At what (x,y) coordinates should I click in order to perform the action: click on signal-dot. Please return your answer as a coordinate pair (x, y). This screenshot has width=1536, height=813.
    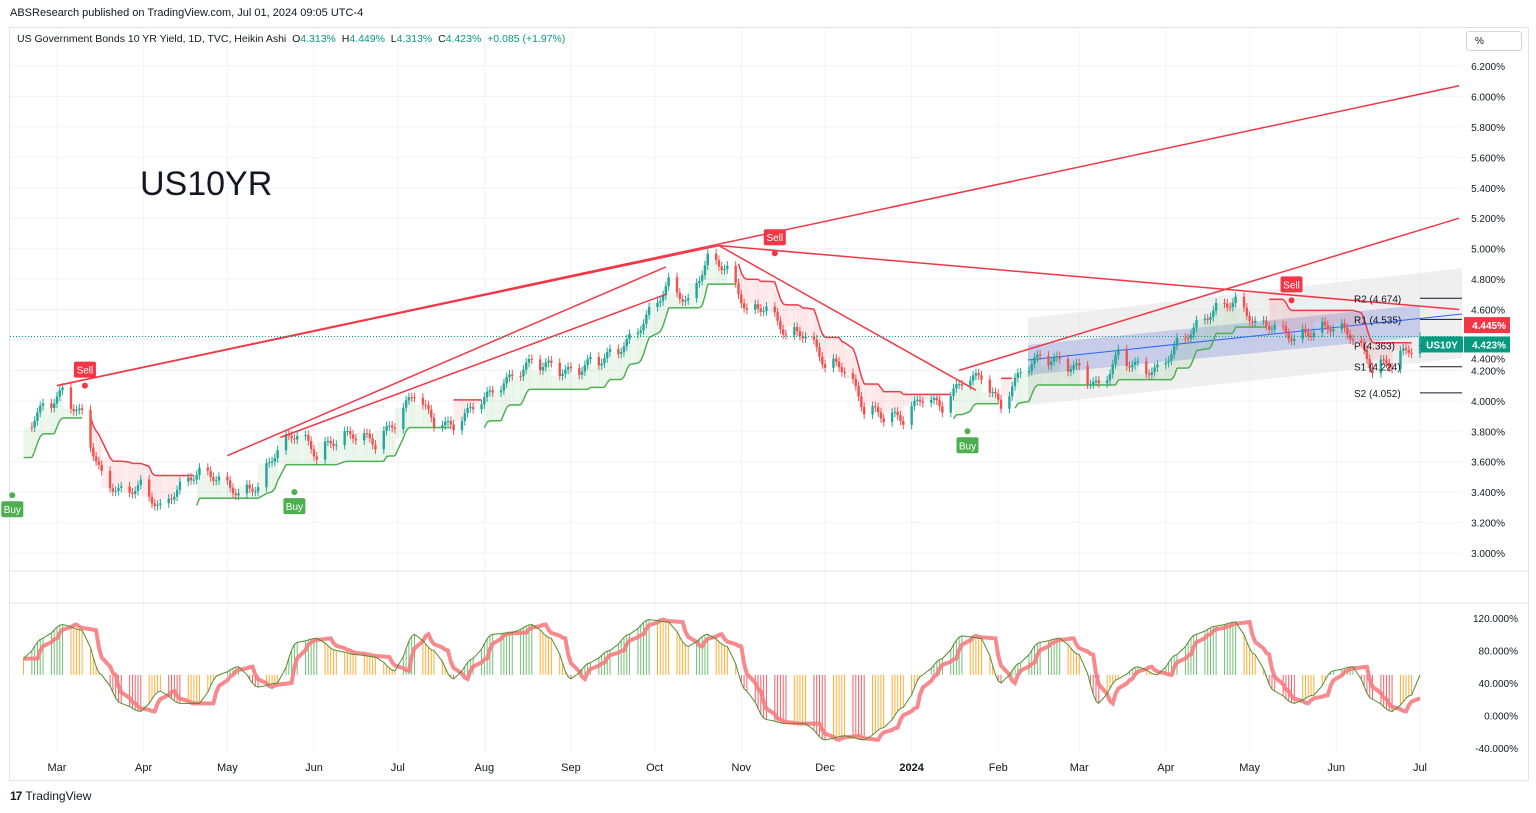
    Looking at the image, I should click on (967, 431).